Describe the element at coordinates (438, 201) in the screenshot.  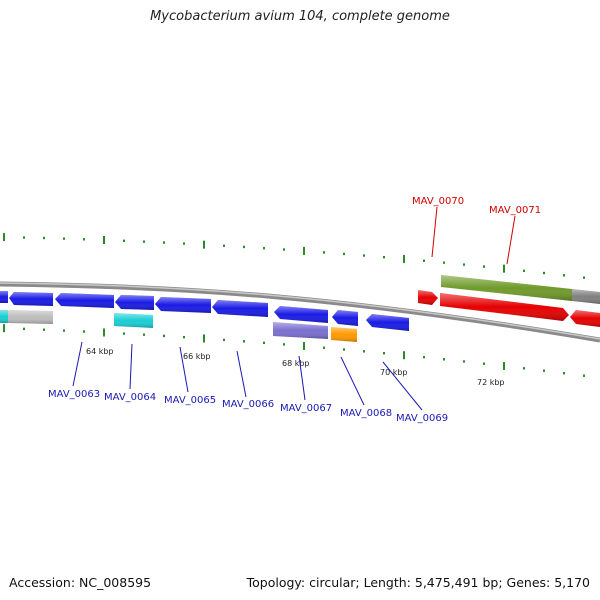
I see `gene-label-mav-0070: MAV_0070` at that location.